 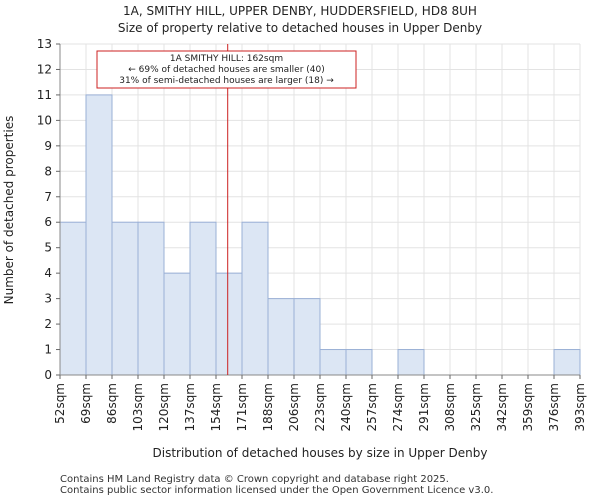 What do you see at coordinates (502, 407) in the screenshot?
I see `x-tick-label: 342sqm` at bounding box center [502, 407].